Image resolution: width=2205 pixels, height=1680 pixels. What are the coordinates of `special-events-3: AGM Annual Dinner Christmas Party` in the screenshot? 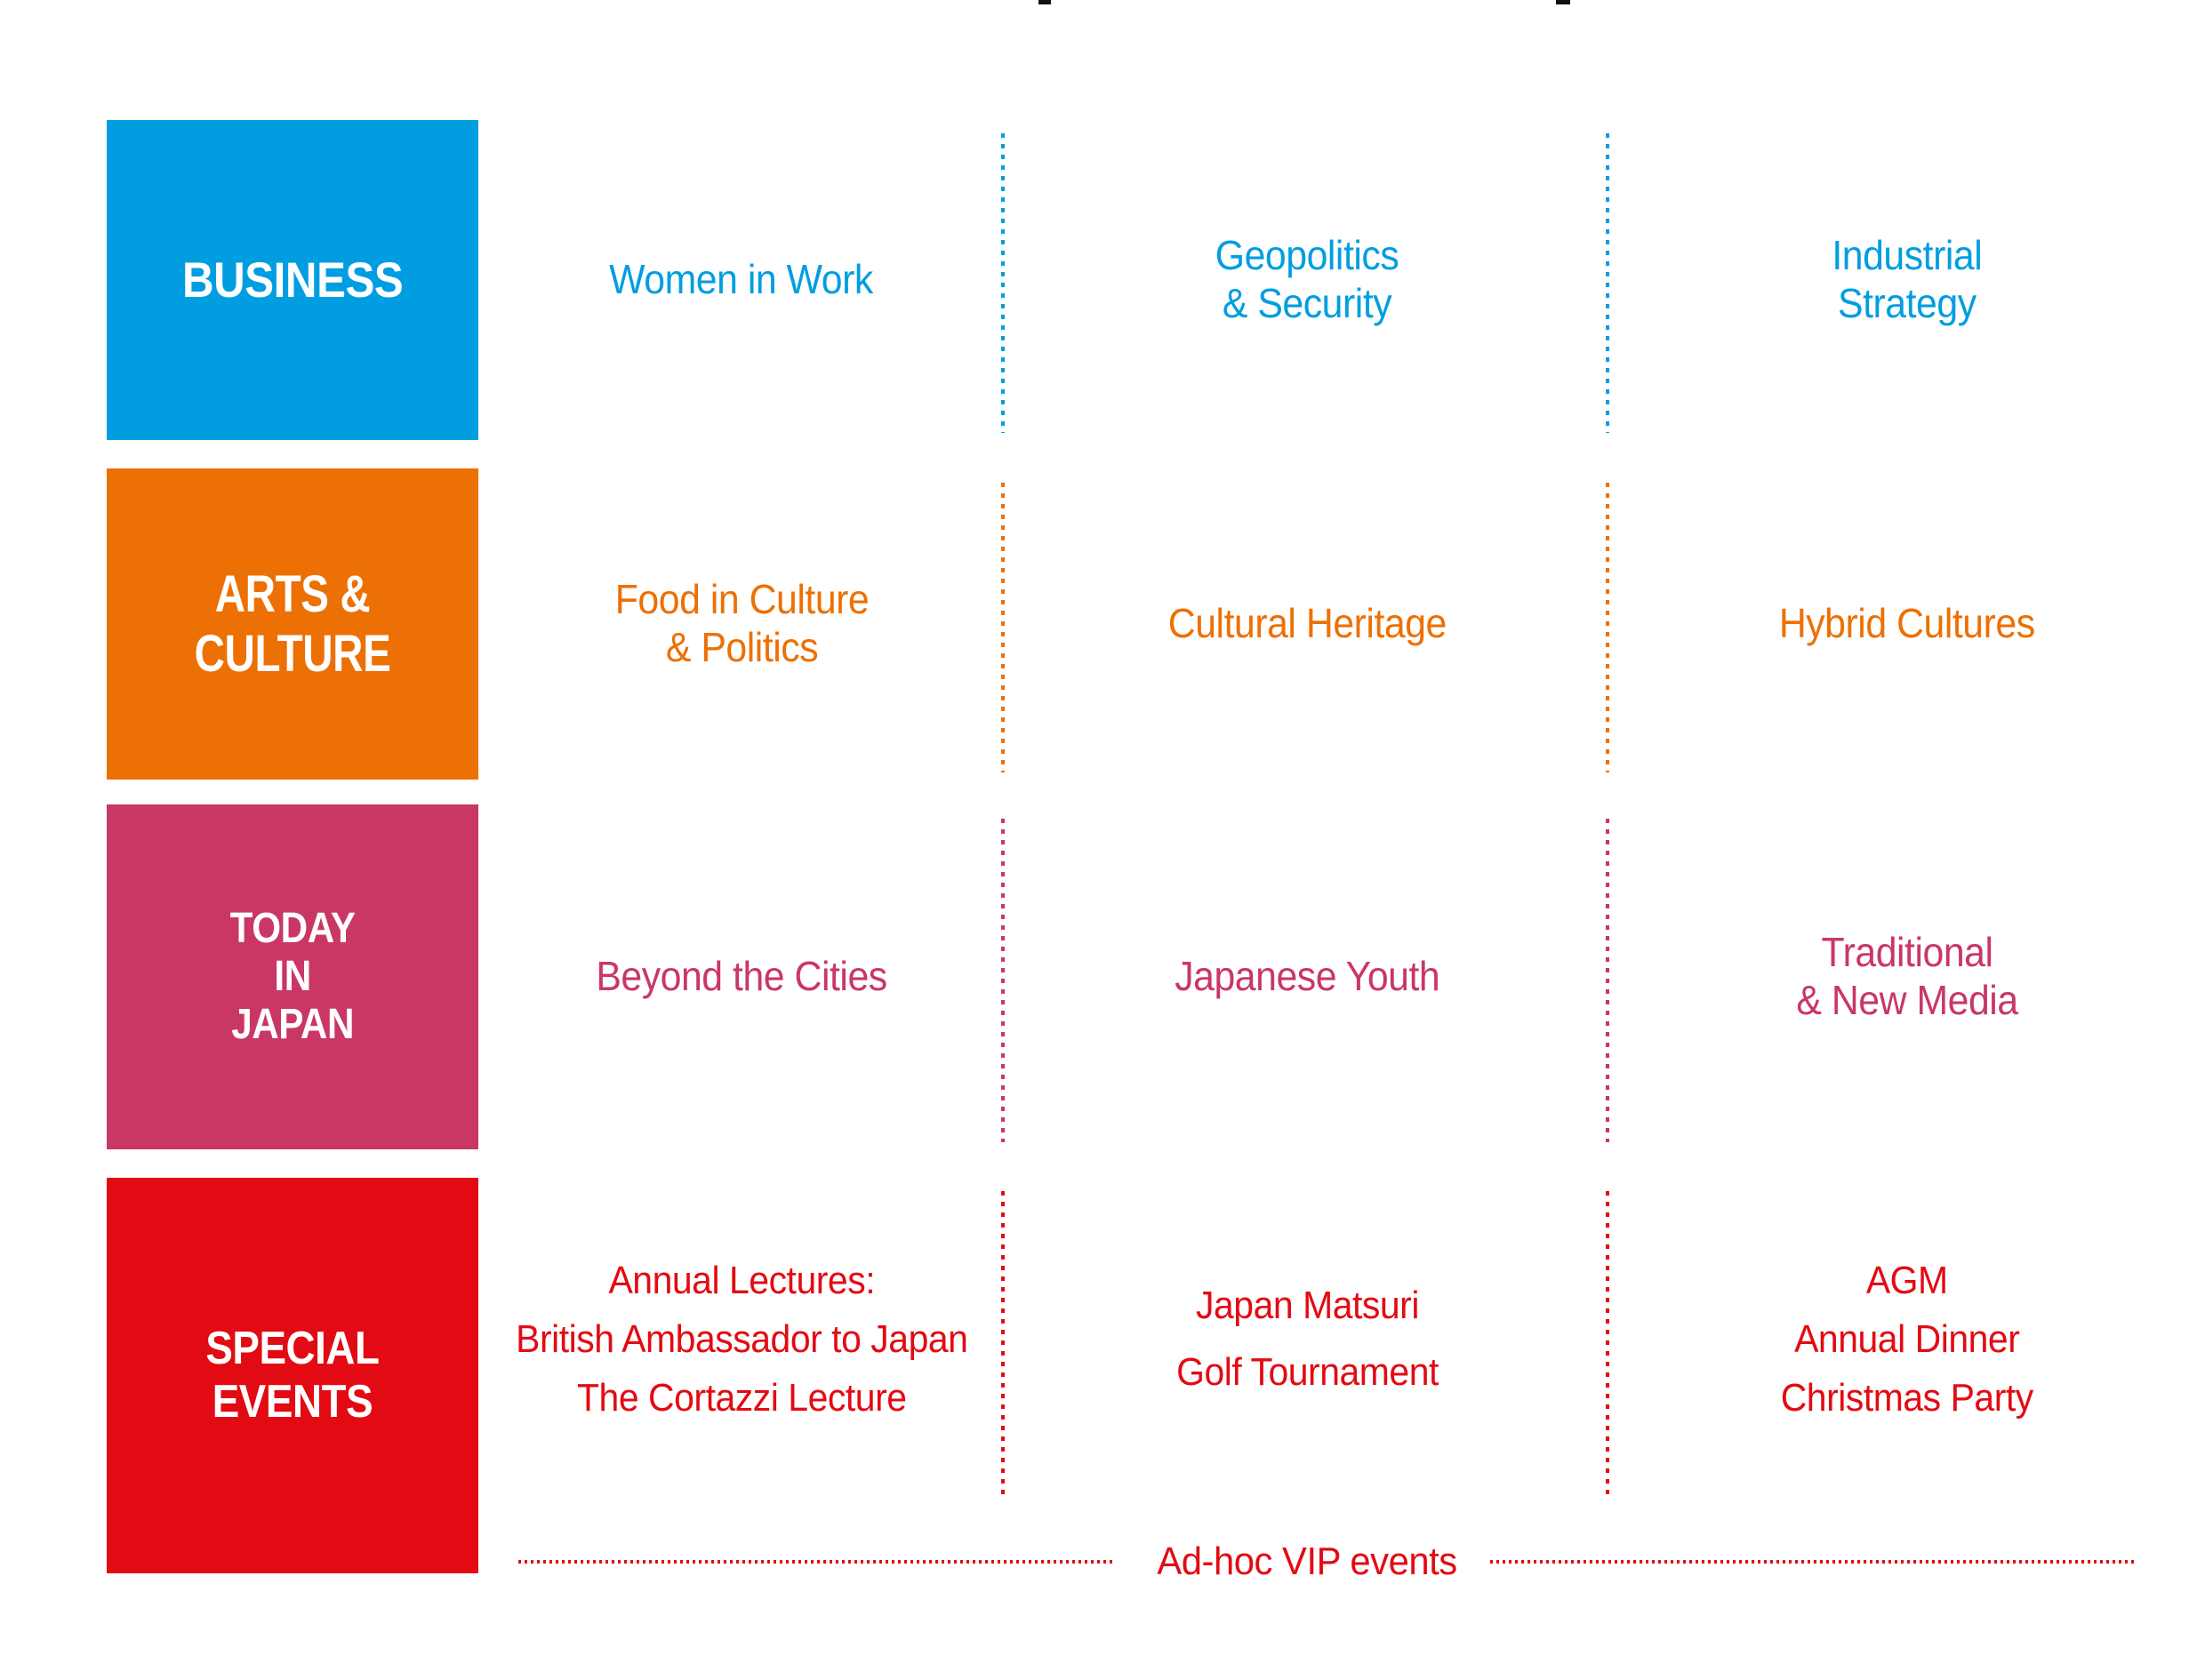 It's located at (1907, 1375).